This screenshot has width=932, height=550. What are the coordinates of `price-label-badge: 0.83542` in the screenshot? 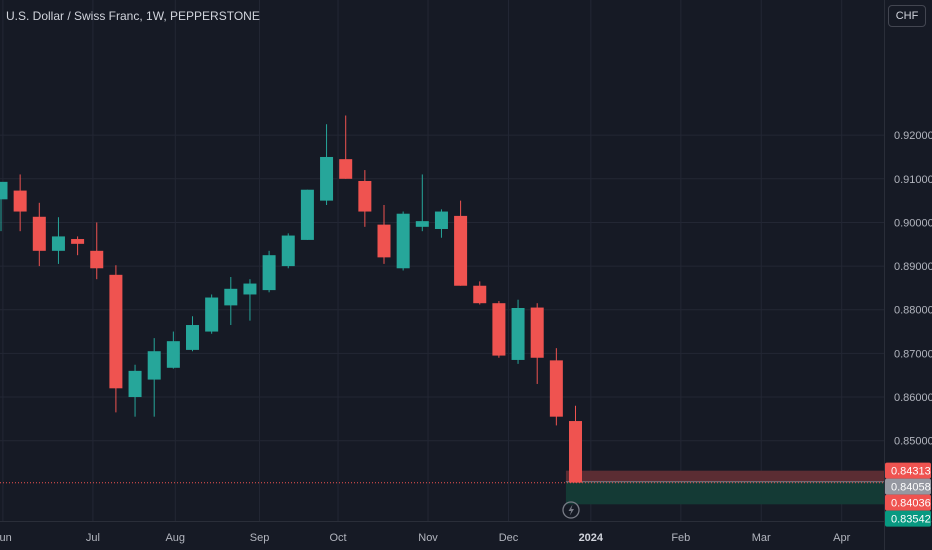 It's located at (908, 518).